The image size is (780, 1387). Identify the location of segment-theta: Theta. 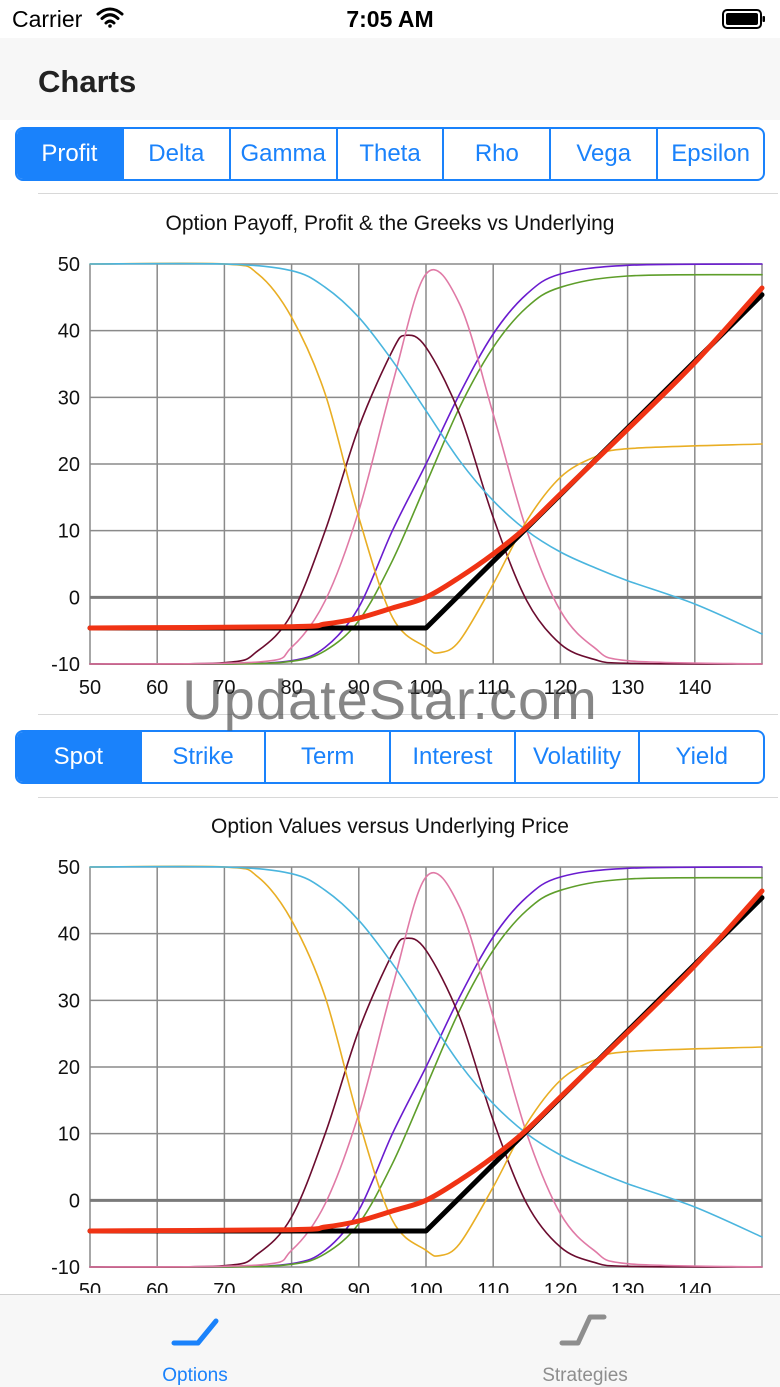
(389, 154).